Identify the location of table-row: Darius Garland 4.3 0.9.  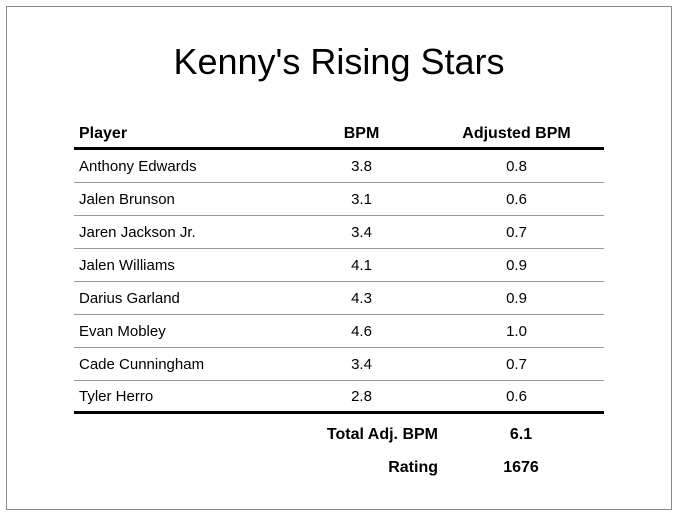
(339, 298).